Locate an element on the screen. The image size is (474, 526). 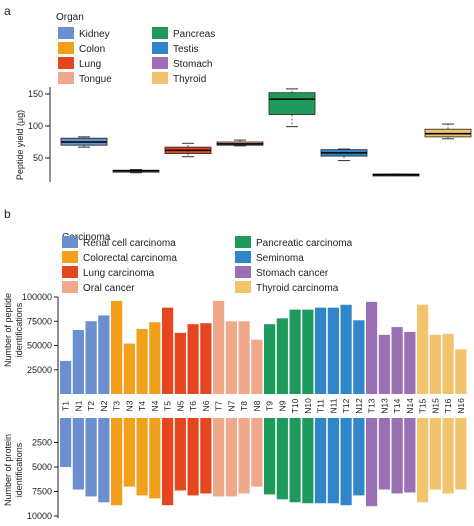
legend-label-testis: Testis is located at coordinates (186, 49).